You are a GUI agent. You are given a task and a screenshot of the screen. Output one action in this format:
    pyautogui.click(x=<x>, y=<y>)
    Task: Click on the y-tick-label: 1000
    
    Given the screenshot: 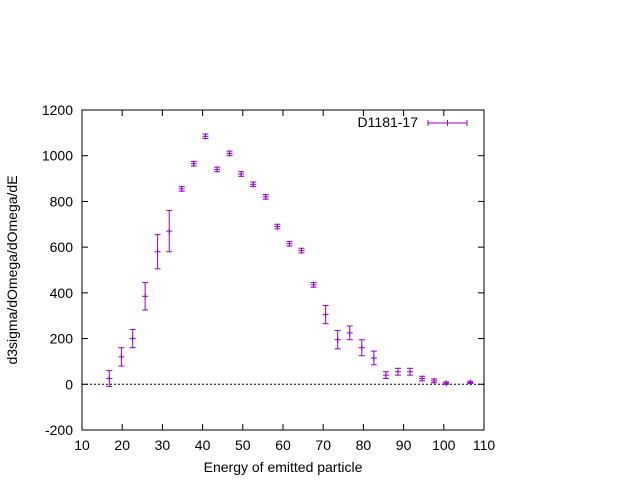 What is the action you would take?
    pyautogui.click(x=57, y=156)
    